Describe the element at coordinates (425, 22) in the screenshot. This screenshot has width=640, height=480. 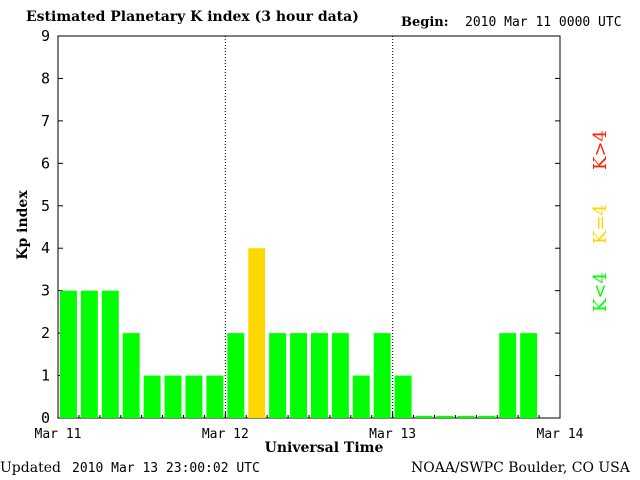
I see `begin-label: Begin:` at that location.